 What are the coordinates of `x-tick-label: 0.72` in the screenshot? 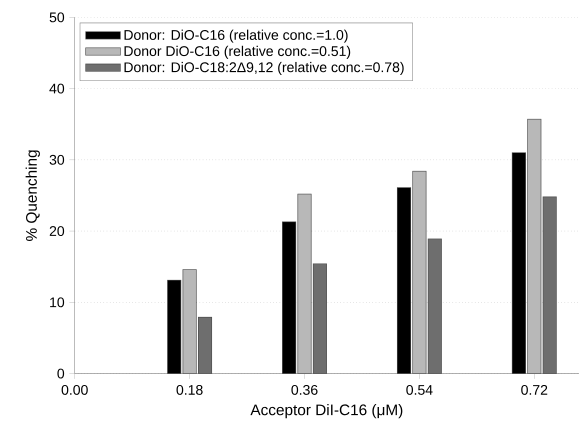 It's located at (534, 389).